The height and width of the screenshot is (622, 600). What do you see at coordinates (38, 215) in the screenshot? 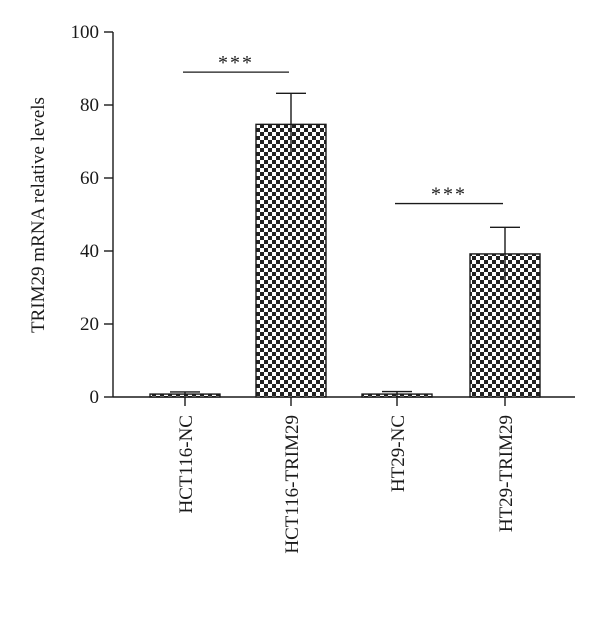
I see `y-axis-label: TRIM29 mRNA relative levels` at bounding box center [38, 215].